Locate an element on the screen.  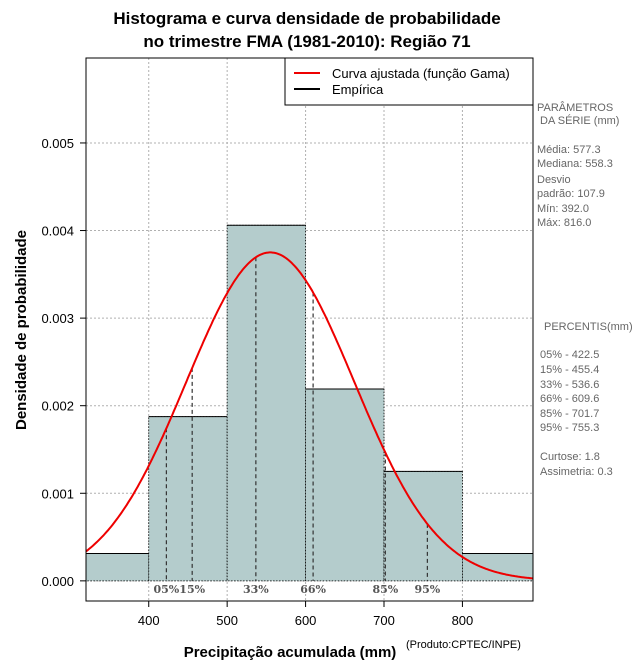
param-line: Média: 577.3 is located at coordinates (569, 150).